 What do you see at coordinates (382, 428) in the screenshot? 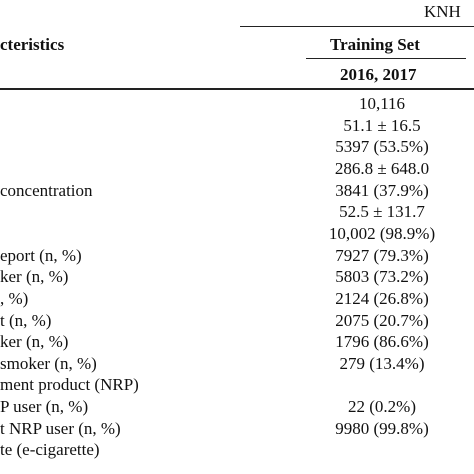
I see `row-value: 9980 (99.8%)` at bounding box center [382, 428].